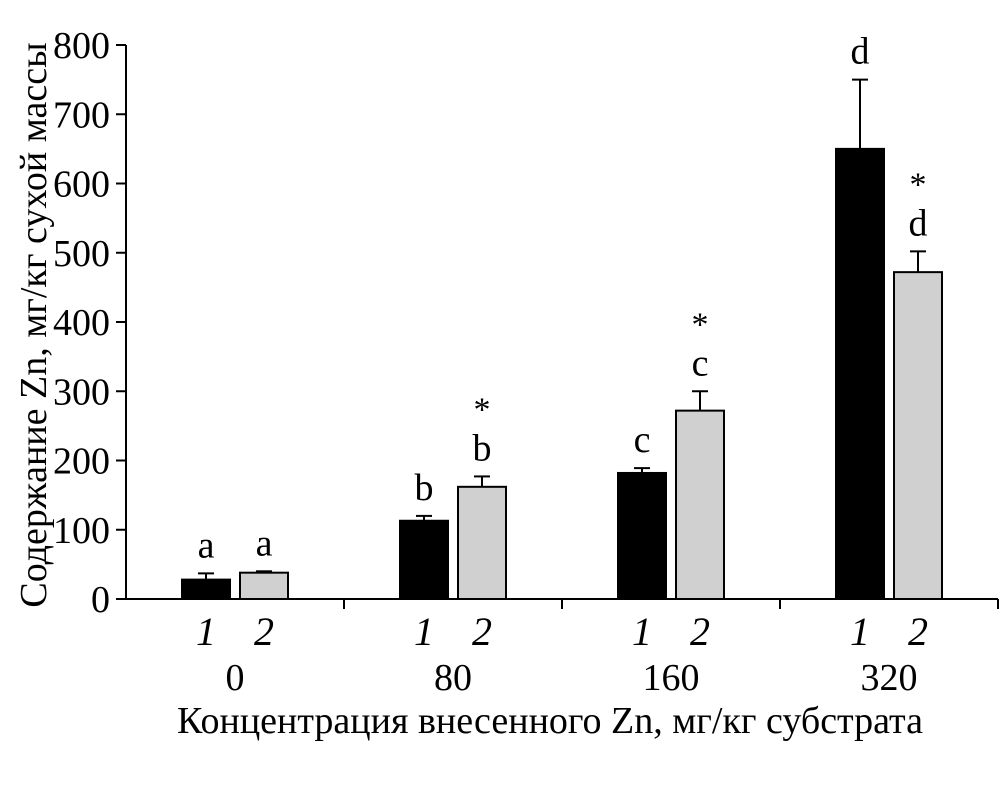 This screenshot has height=797, width=1006. Describe the element at coordinates (889, 678) in the screenshot. I see `x-category-label: 320` at that location.